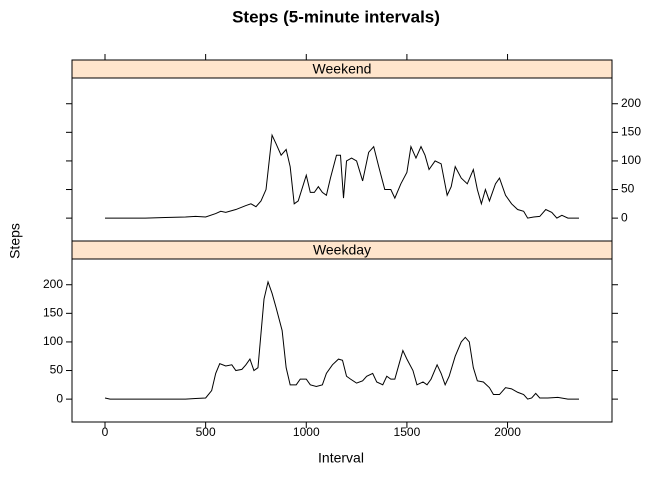 Image resolution: width=672 pixels, height=480 pixels. Describe the element at coordinates (342, 250) in the screenshot. I see `strip-label: Weekday` at that location.